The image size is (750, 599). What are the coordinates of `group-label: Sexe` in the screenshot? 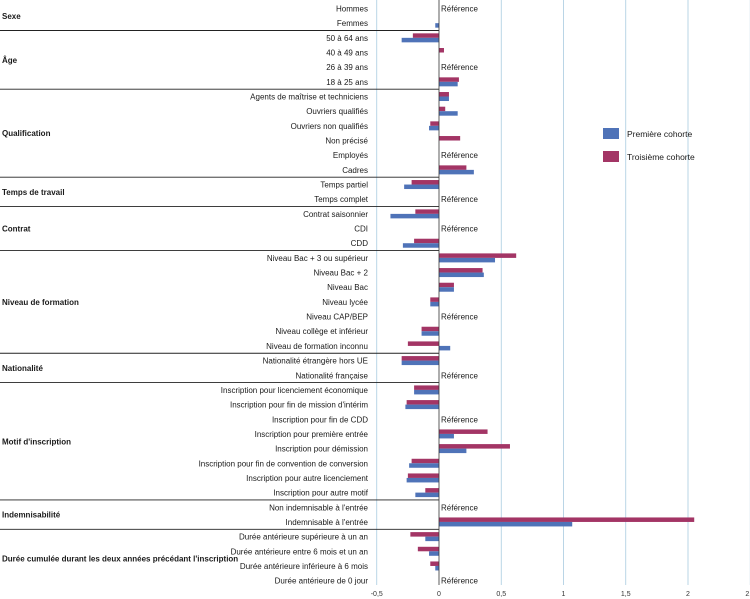 It's located at (11, 16).